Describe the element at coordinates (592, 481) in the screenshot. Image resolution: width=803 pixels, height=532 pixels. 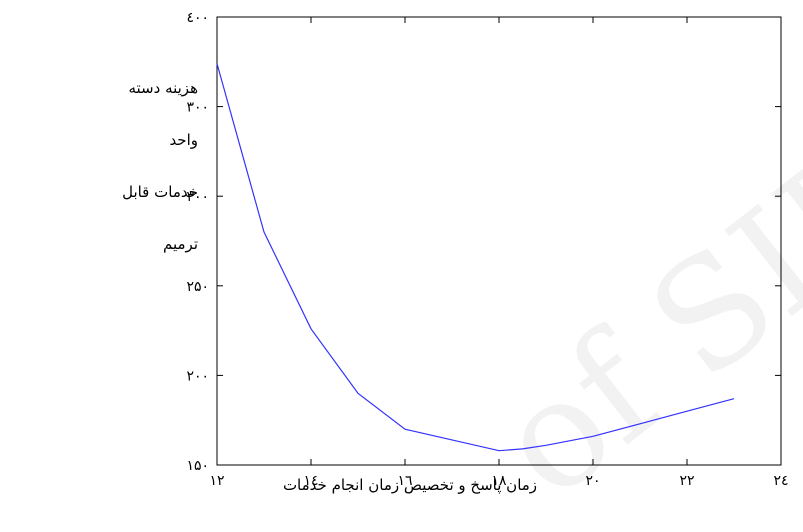
I see `x-tick-label: ۲۰` at that location.